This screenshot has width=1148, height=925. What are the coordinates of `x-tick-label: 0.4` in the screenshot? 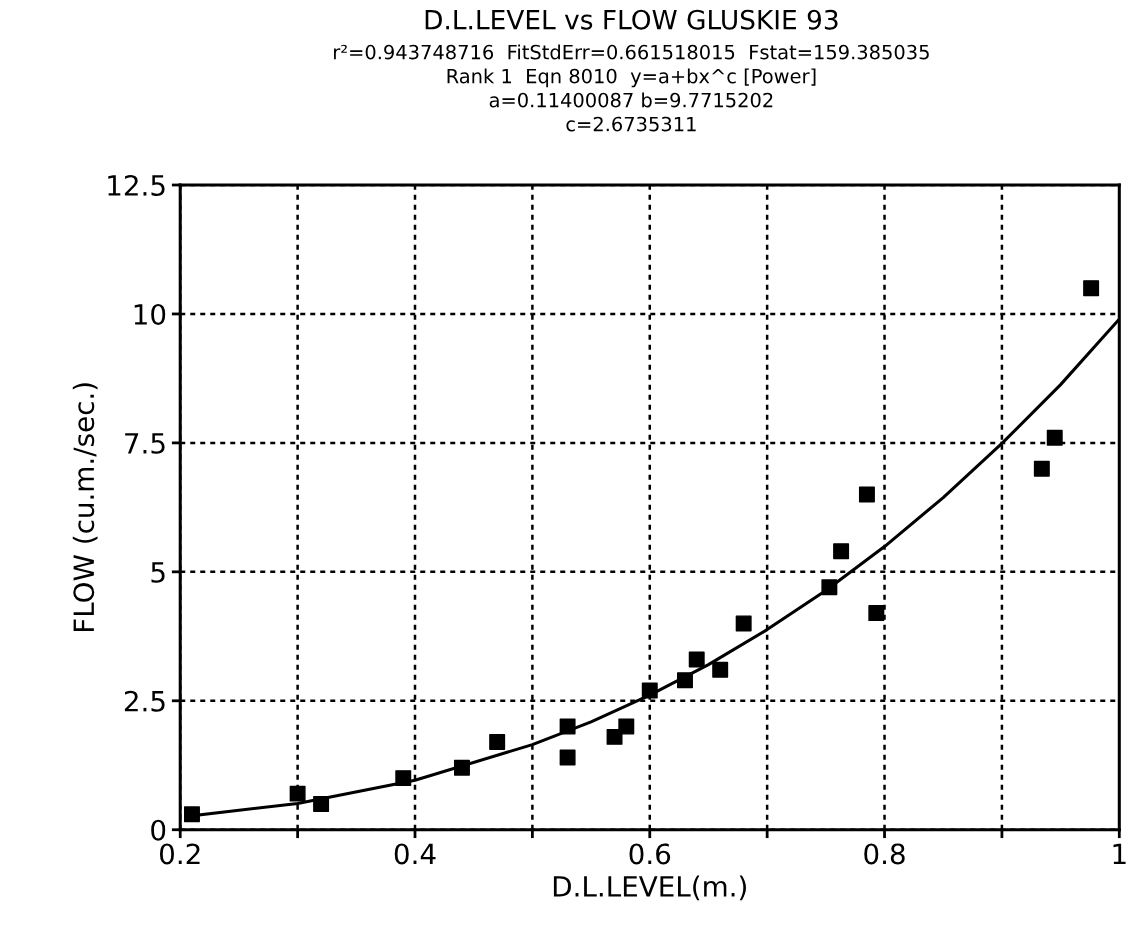 It's located at (415, 854).